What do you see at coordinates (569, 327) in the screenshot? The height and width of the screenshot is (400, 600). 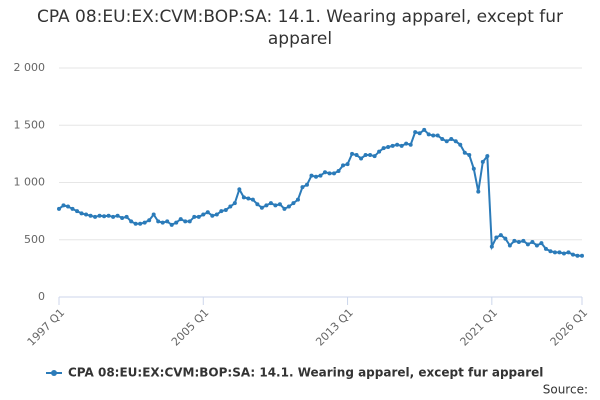 I see `x-tick-label: 2026 Q1` at bounding box center [569, 327].